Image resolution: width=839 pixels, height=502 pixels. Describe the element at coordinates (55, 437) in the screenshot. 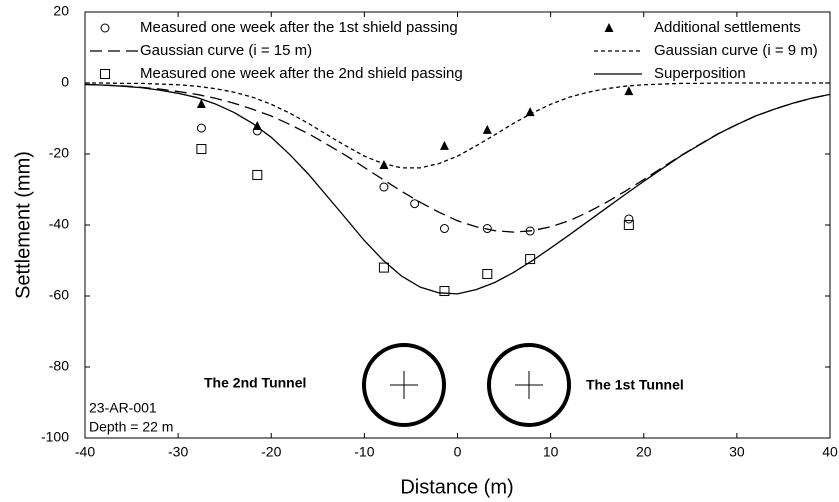

I see `y-tick-label: -100` at that location.